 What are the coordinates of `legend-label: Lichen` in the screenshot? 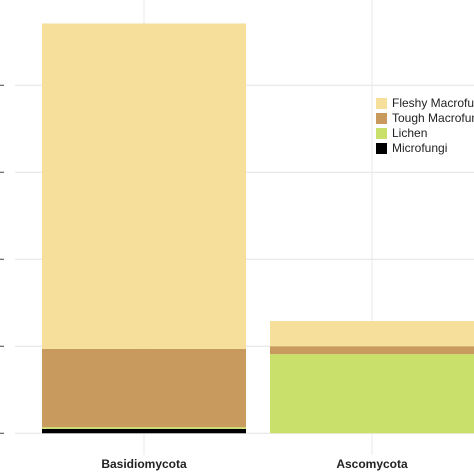 It's located at (409, 133).